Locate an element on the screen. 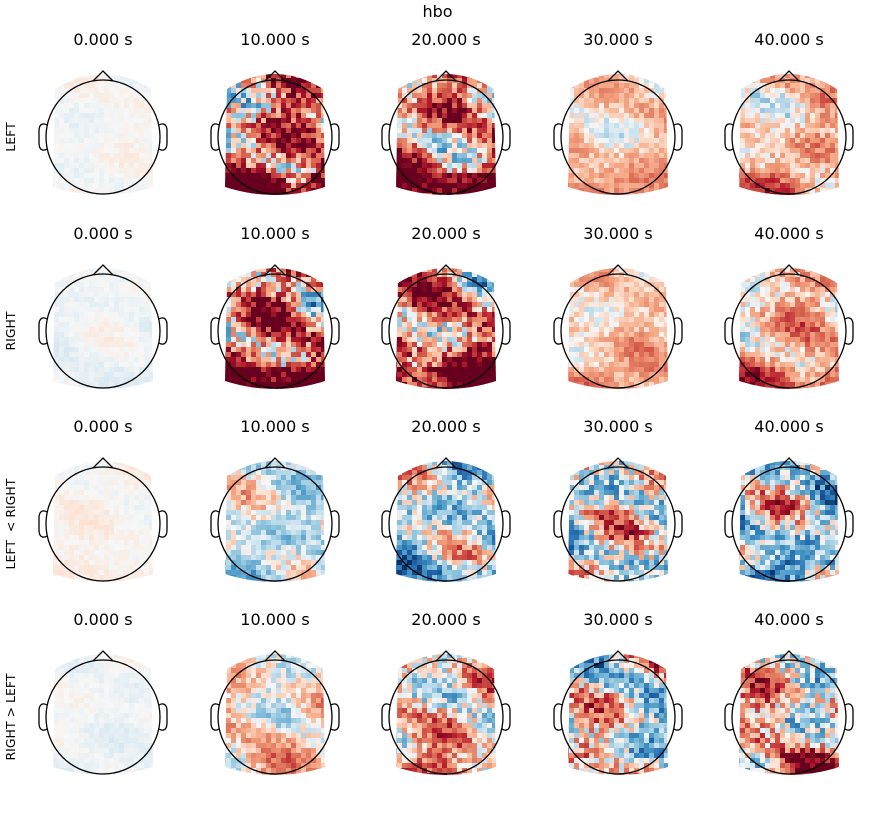  panel-title-r3-c4: 30.000 s is located at coordinates (618, 426).